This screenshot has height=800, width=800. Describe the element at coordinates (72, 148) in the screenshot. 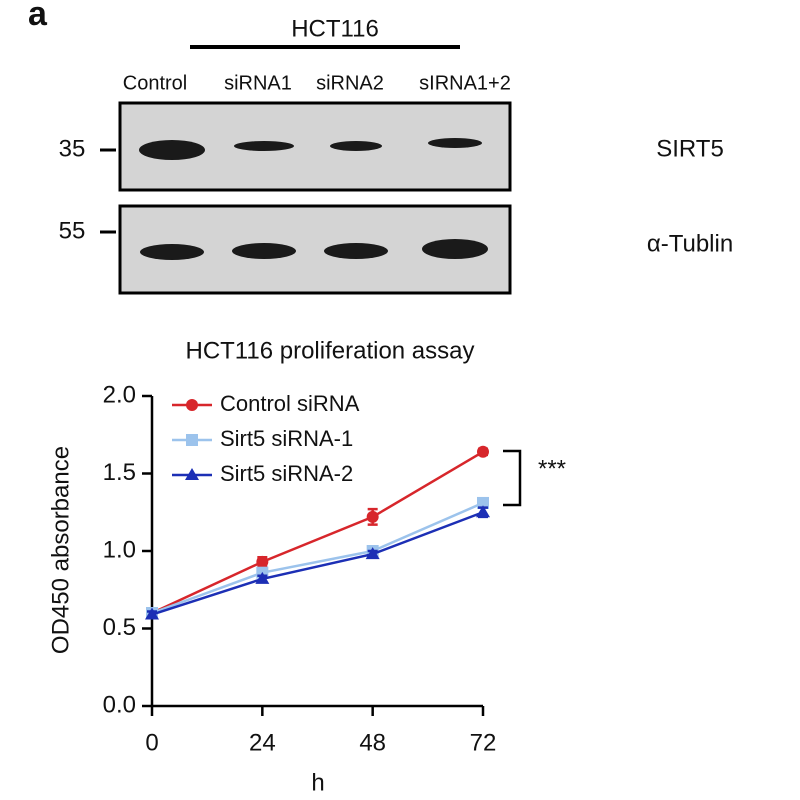

I see `mw-marker: 35` at that location.